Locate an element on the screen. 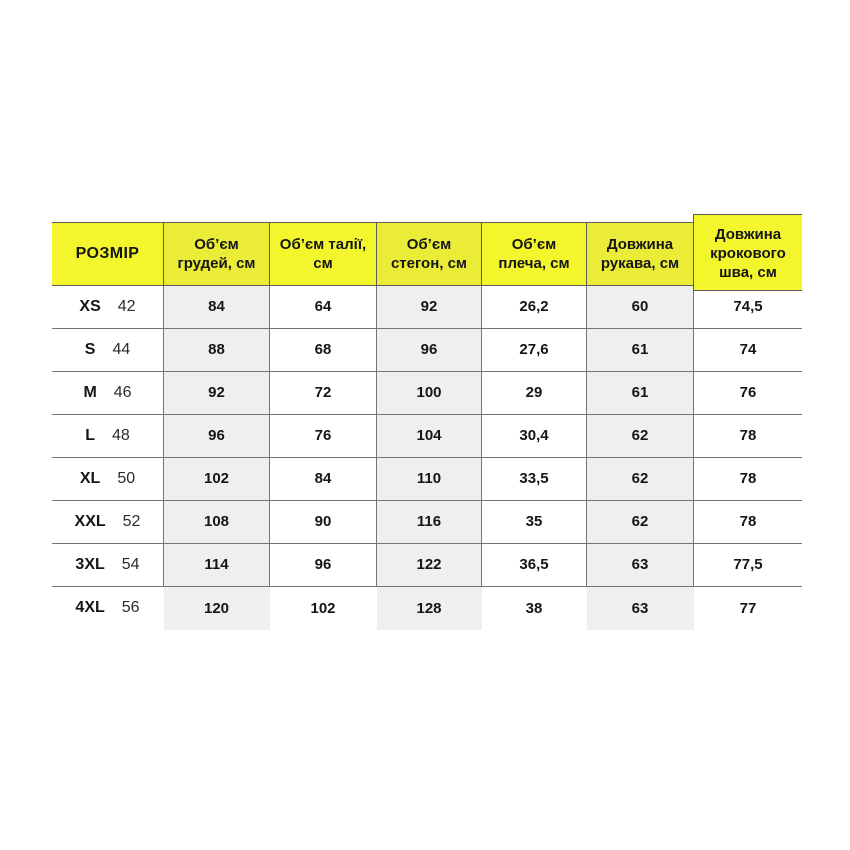  size-cell: 4XL 56 is located at coordinates (108, 608).